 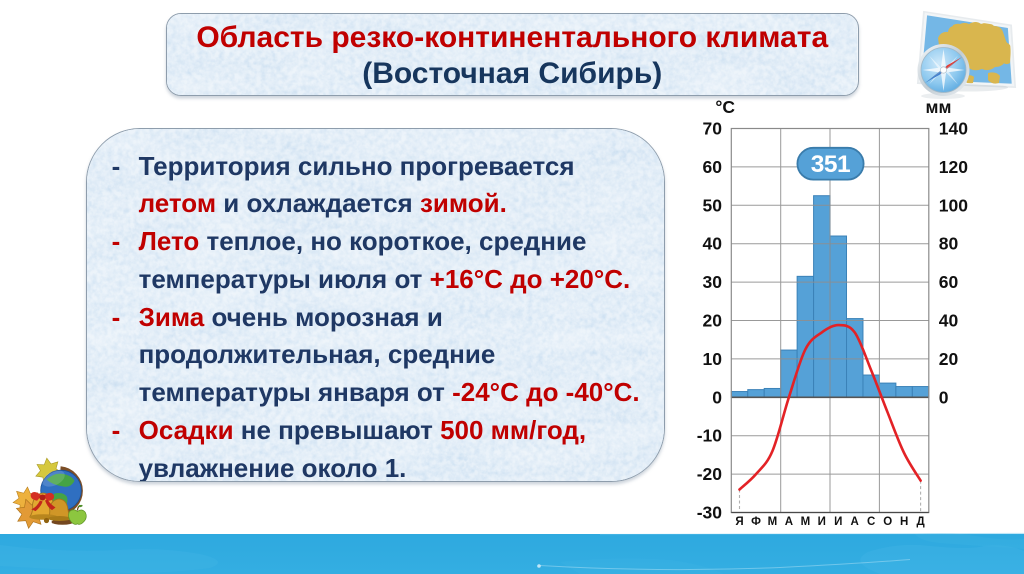 I want to click on svg-text: мм, so click(x=939, y=107).